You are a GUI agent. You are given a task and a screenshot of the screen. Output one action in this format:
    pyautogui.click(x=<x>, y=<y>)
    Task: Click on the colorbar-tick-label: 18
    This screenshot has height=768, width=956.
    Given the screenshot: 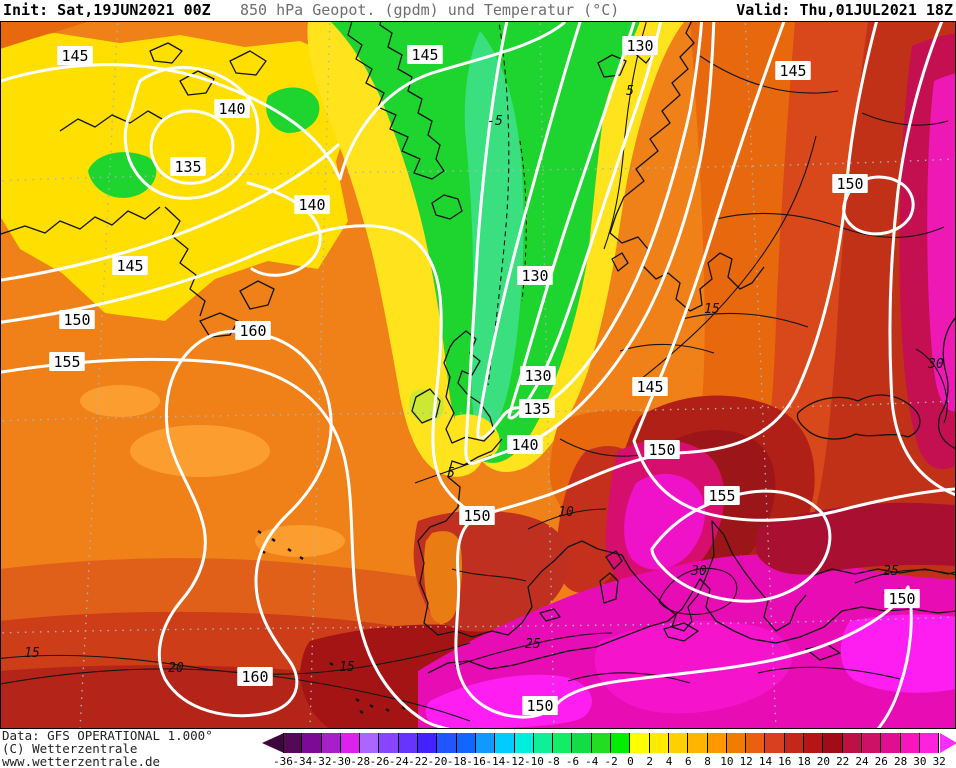 What is the action you would take?
    pyautogui.click(x=804, y=761)
    